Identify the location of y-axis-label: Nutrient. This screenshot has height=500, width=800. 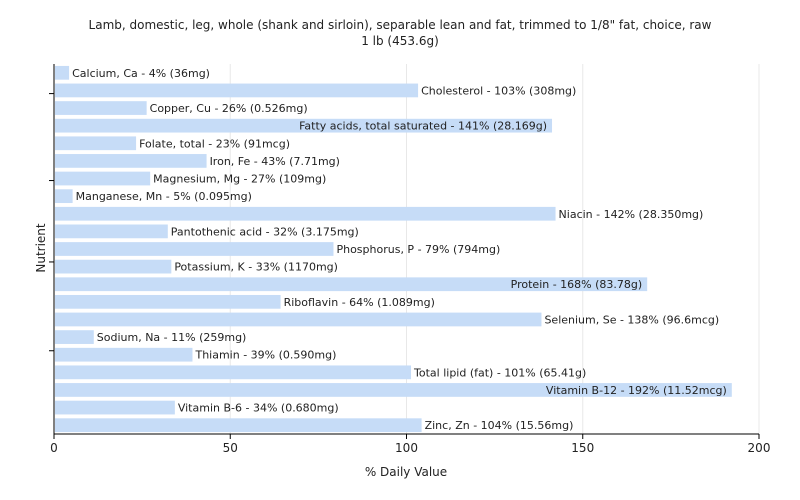
(41, 248).